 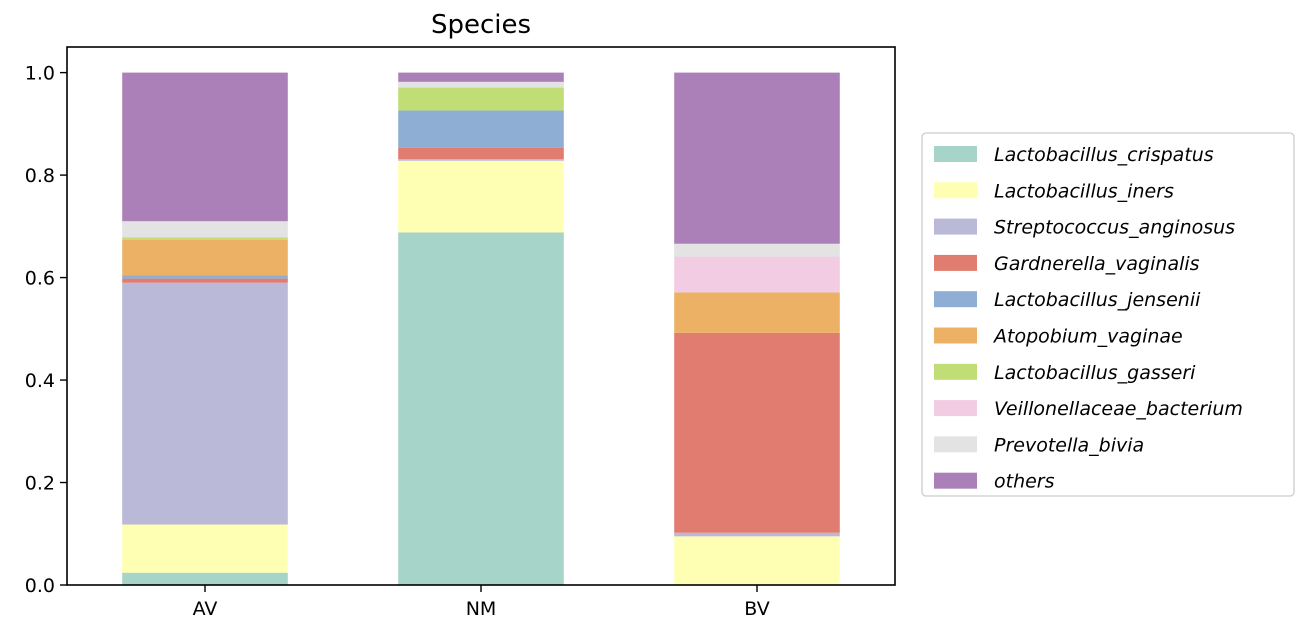 What do you see at coordinates (756, 609) in the screenshot?
I see `x-tick-label: BV` at bounding box center [756, 609].